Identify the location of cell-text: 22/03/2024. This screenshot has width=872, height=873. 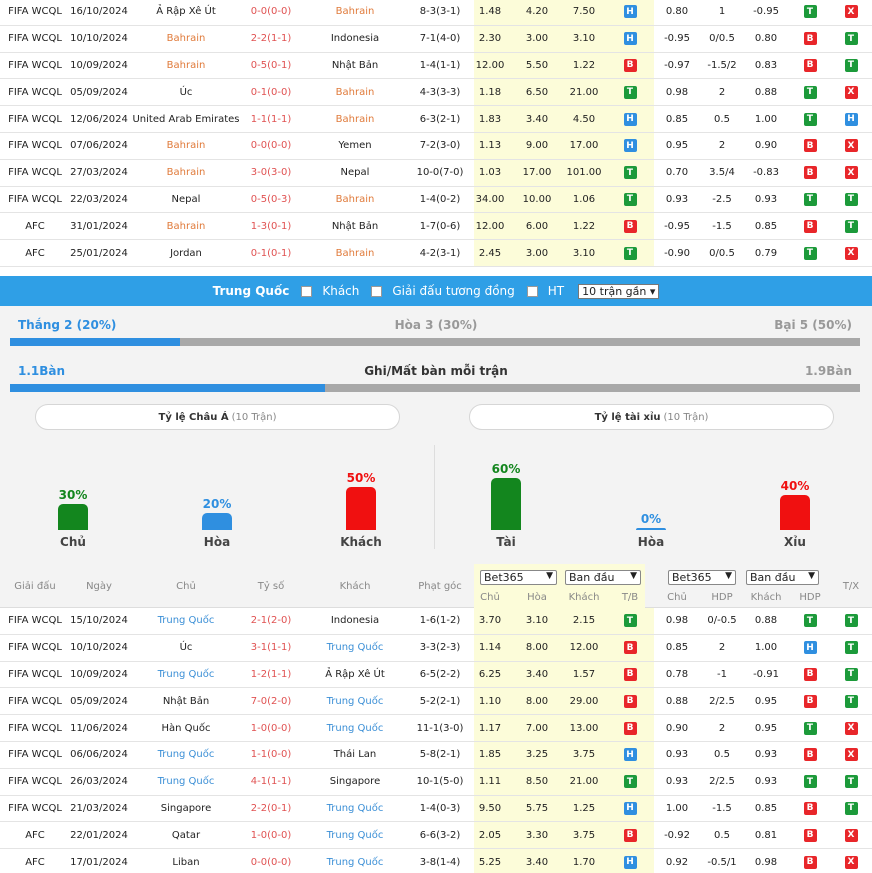
(99, 199).